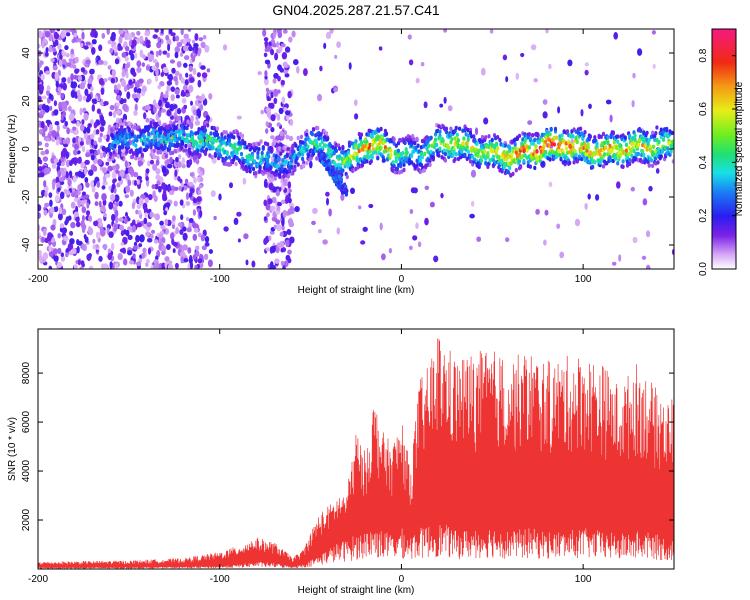 The image size is (750, 600). I want to click on colorbar-gradient, so click(724, 149).